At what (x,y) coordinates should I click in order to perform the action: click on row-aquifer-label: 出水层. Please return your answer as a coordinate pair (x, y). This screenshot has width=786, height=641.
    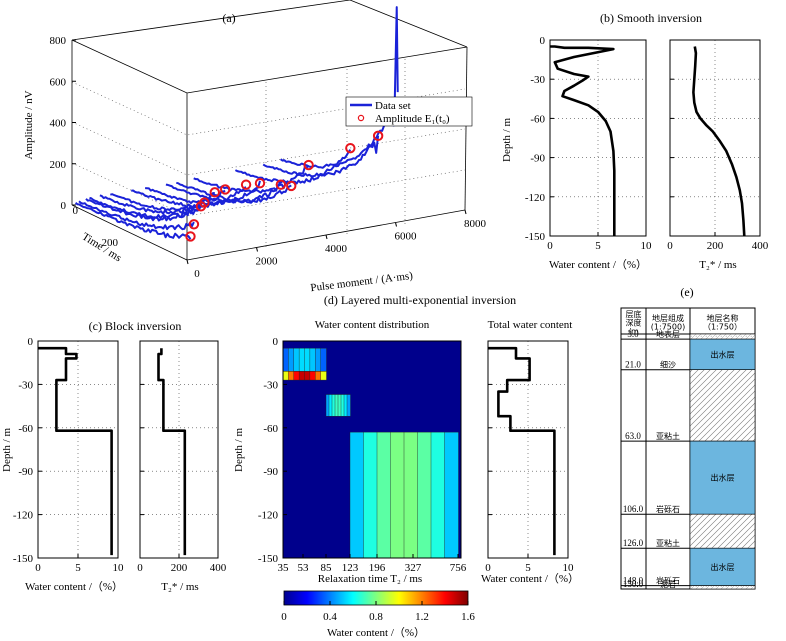
    Looking at the image, I should click on (723, 354).